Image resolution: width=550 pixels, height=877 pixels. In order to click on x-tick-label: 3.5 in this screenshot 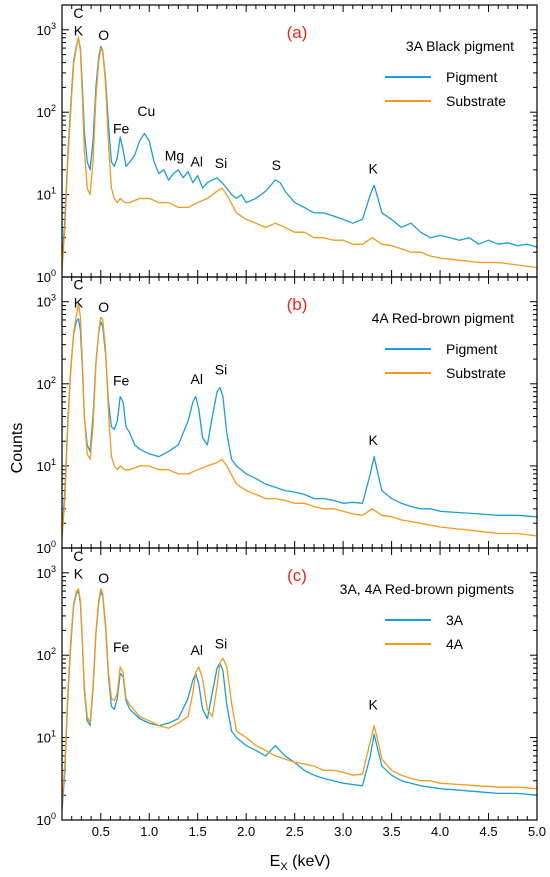, I will do `click(392, 831)`.